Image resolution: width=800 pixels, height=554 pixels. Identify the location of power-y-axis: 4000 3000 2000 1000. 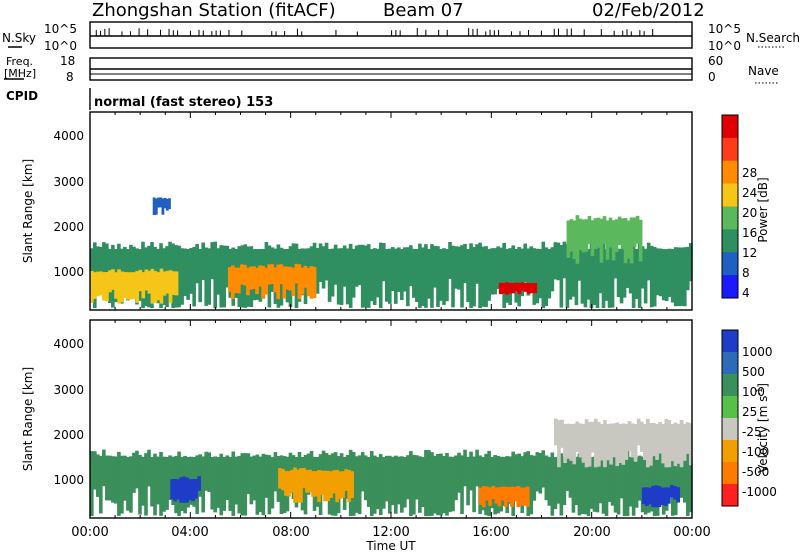
(68, 204).